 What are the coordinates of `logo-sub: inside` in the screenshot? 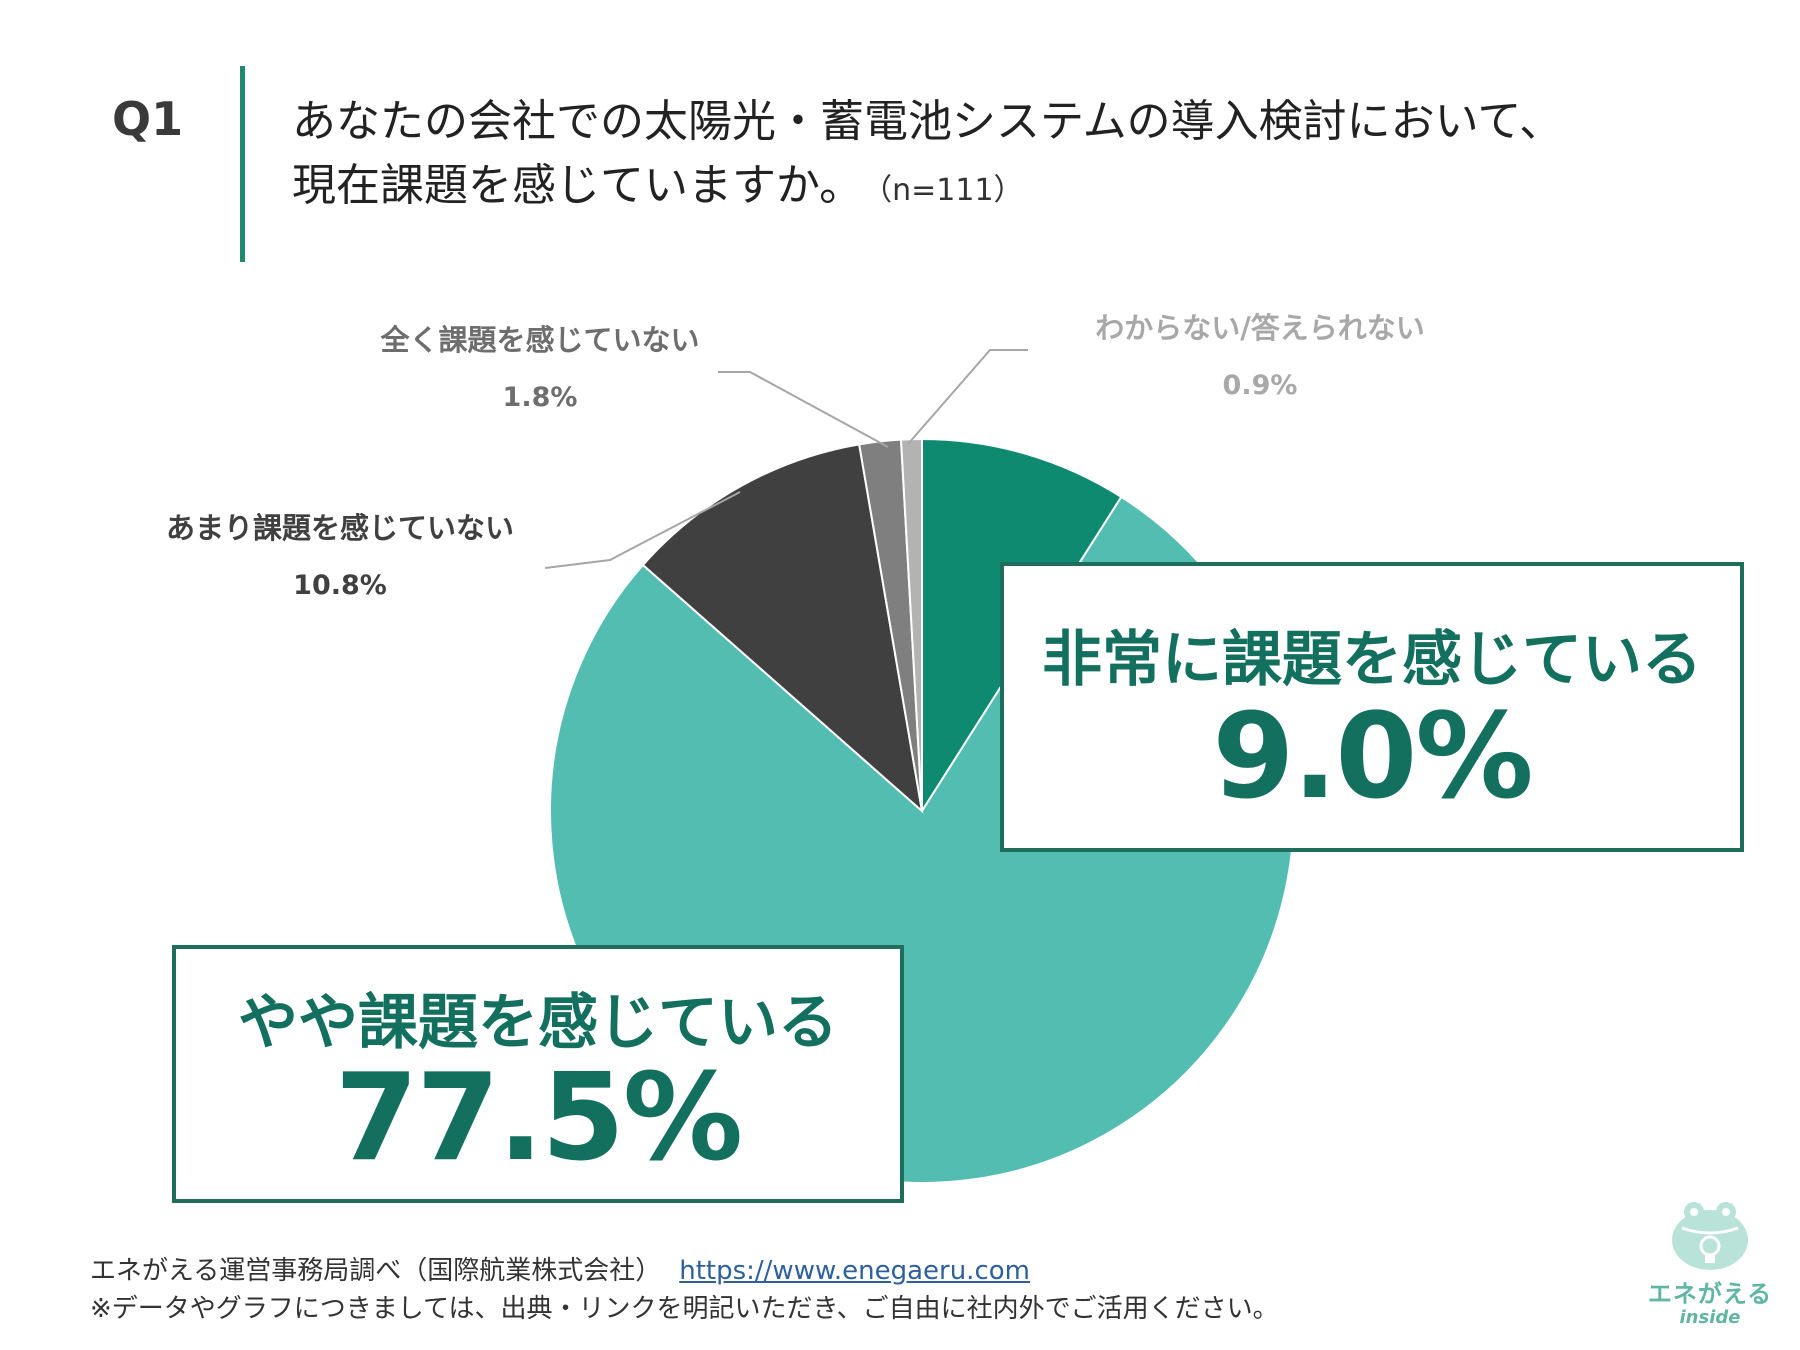 It's located at (1710, 1317).